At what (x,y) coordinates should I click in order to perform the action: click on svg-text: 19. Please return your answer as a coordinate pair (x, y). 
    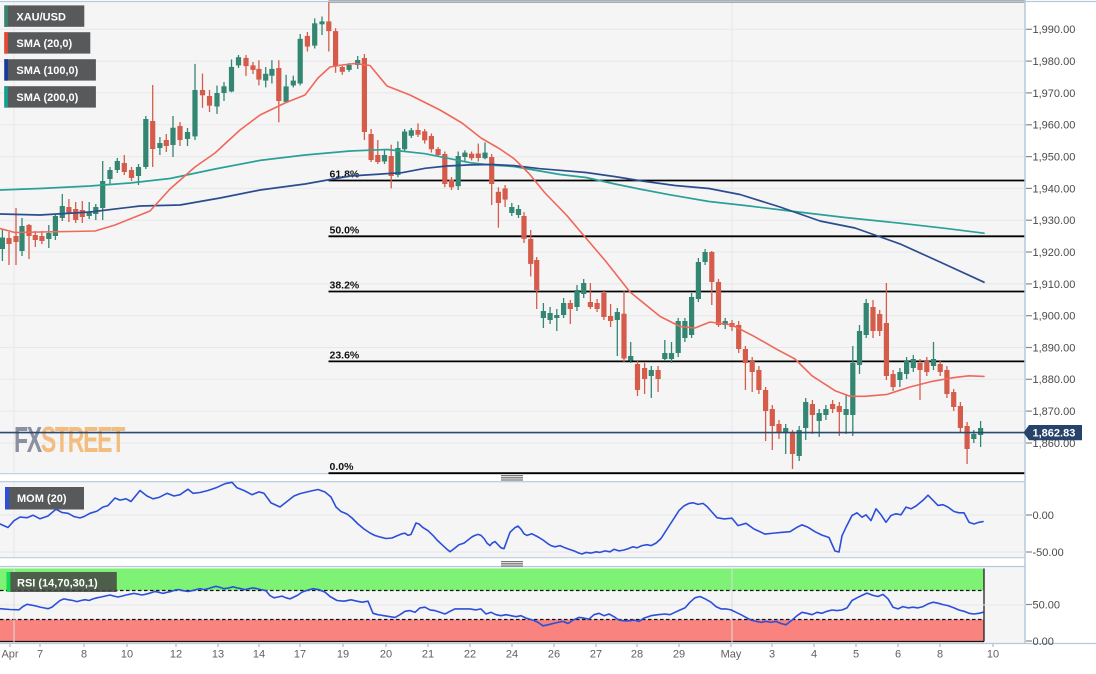
    Looking at the image, I should click on (343, 655).